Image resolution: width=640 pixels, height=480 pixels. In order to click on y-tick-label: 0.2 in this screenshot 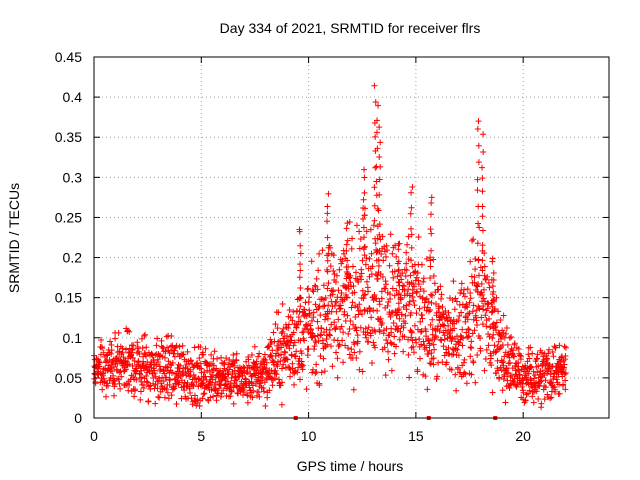, I will do `click(73, 258)`.